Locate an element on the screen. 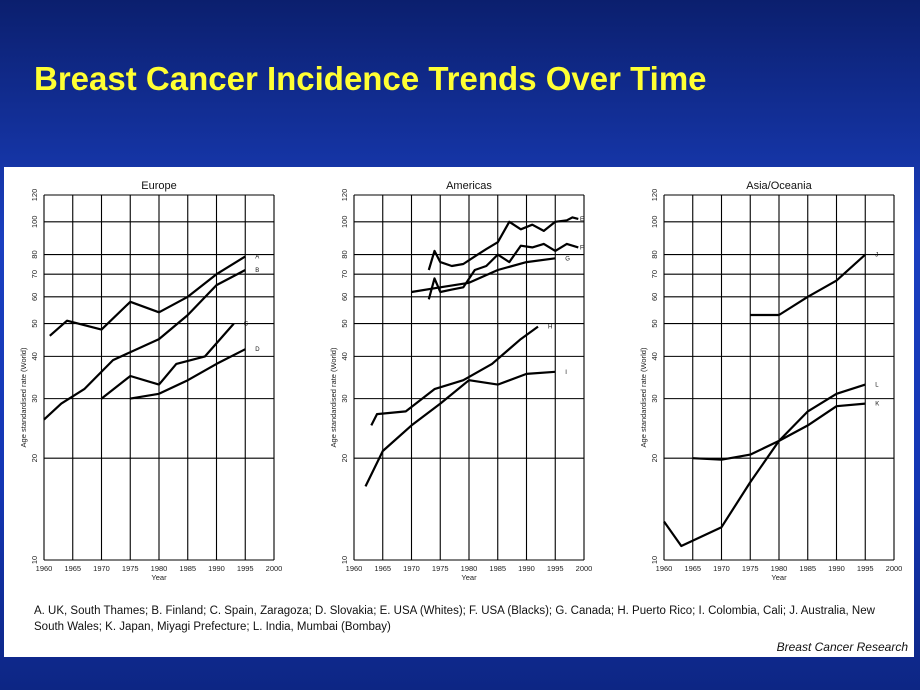  series-label-a: A is located at coordinates (257, 257).